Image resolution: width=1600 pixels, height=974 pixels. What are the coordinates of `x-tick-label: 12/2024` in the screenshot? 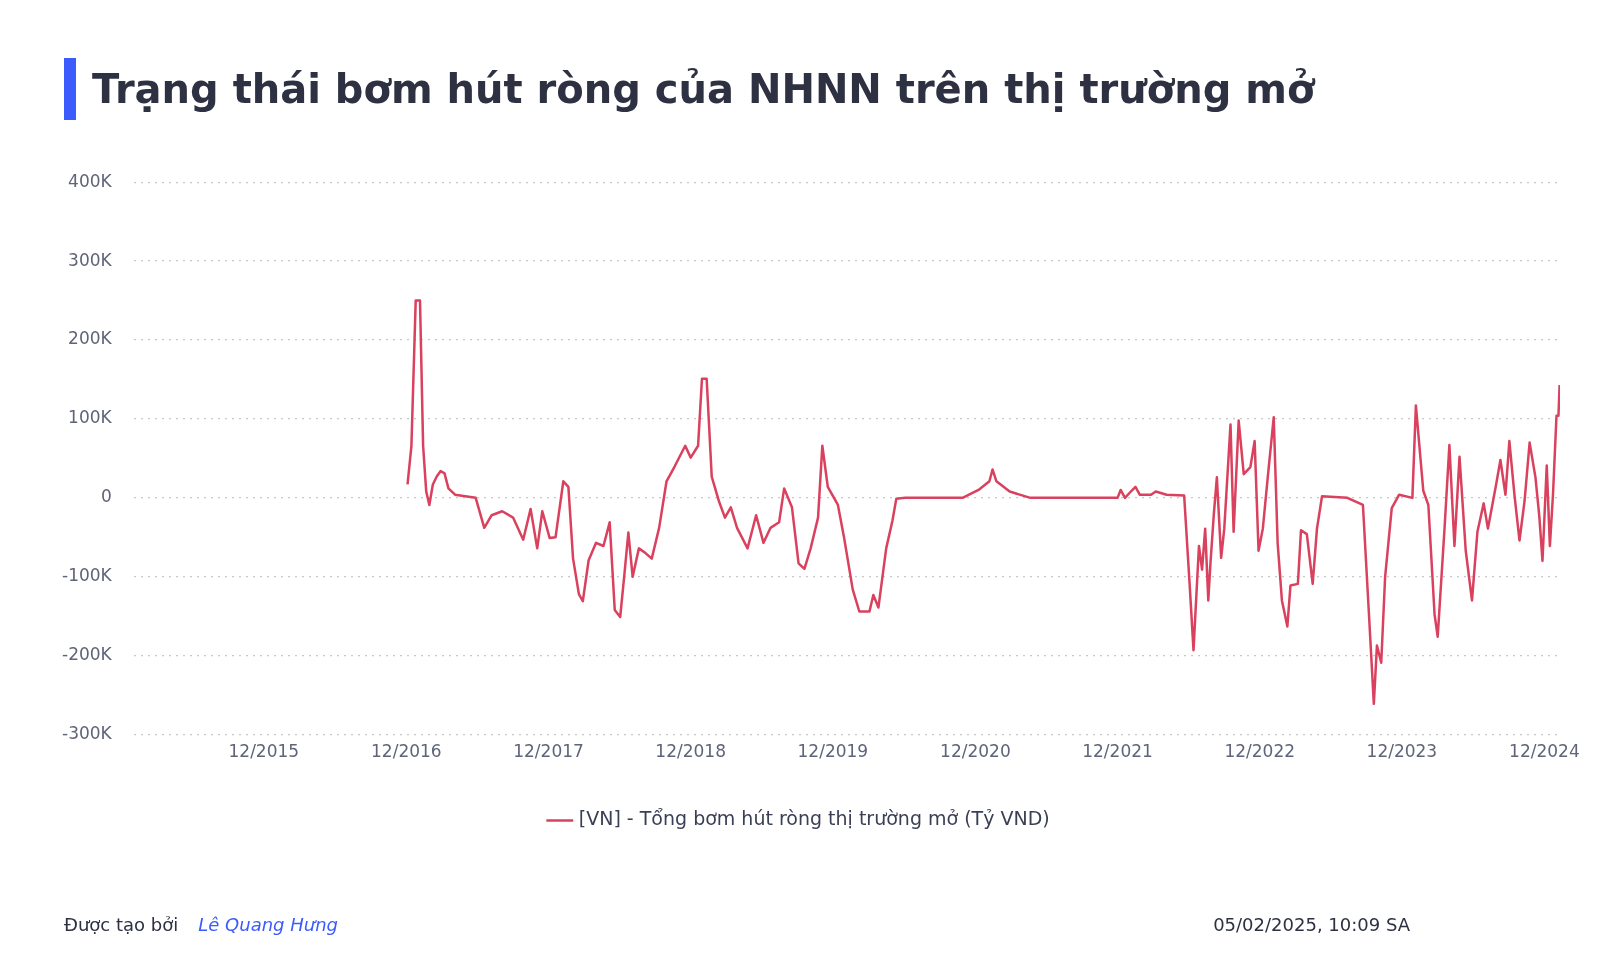 It's located at (1544, 751).